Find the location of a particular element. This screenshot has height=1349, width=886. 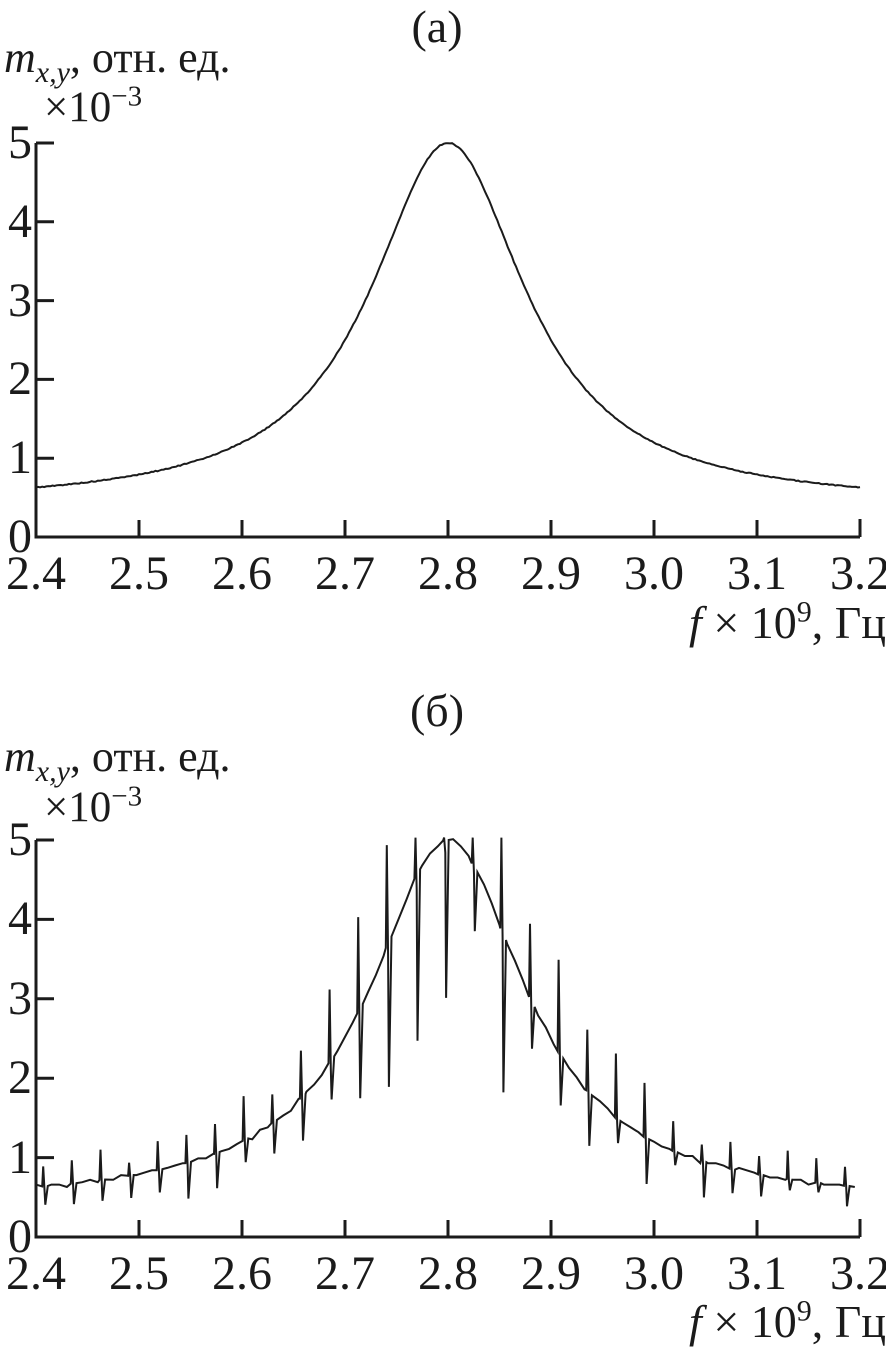

panel-a-title: (а) is located at coordinates (437, 26).